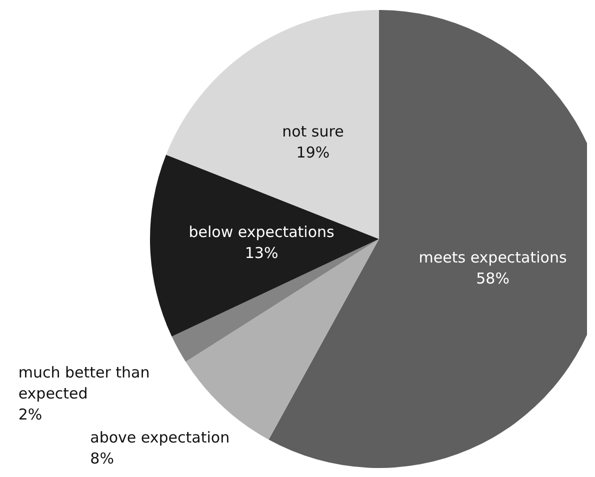 This screenshot has height=477, width=595. I want to click on data-label: 2%, so click(30, 414).